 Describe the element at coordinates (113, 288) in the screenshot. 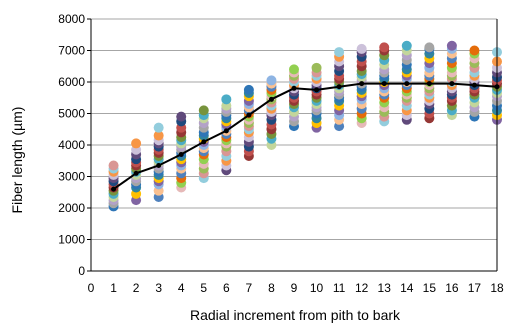

I see `x-tick-label: 1` at that location.